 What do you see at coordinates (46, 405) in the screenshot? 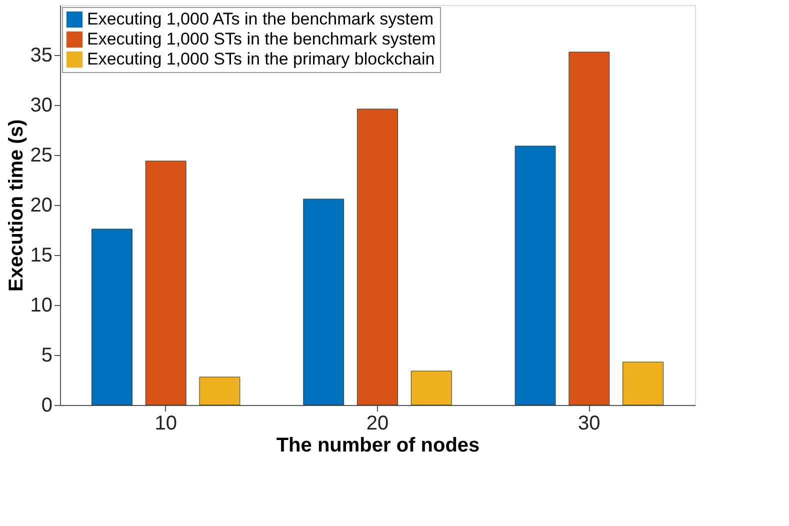
I see `y-tick-label: 0` at bounding box center [46, 405].